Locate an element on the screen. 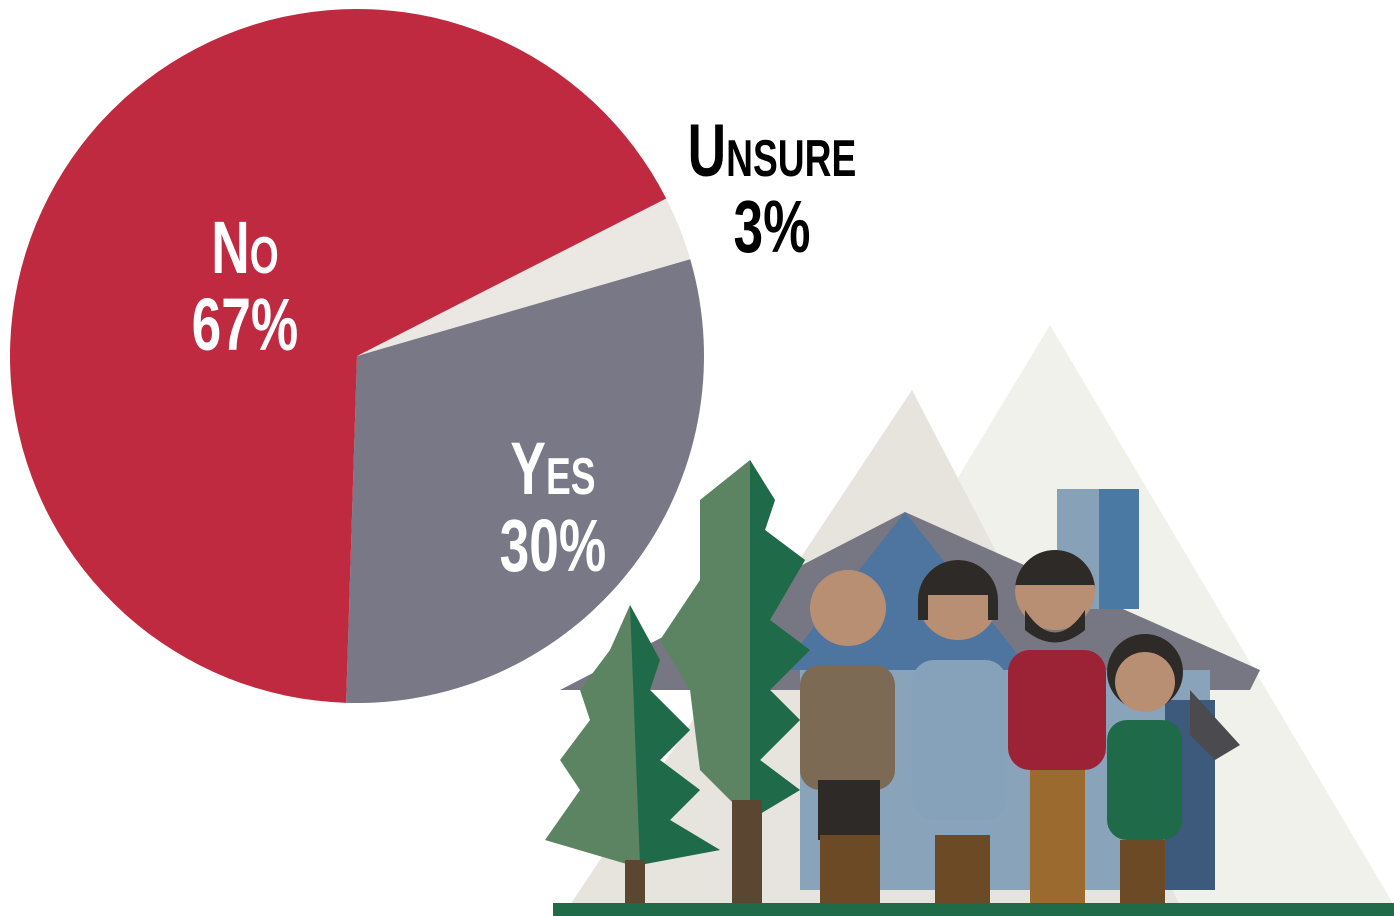 Image resolution: width=1394 pixels, height=916 pixels. slice-label: No is located at coordinates (244, 247).